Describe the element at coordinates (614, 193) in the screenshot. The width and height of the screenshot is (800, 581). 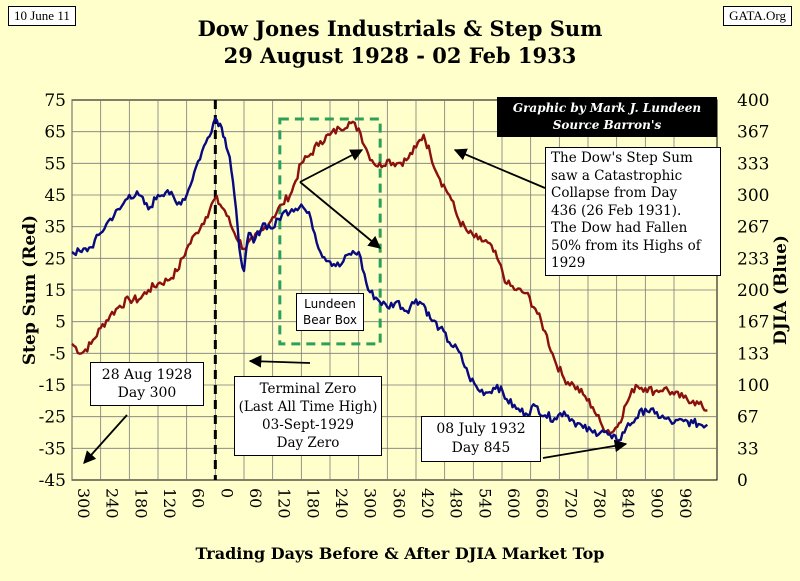
I see `collapse-line-3: Collapse from Day` at that location.